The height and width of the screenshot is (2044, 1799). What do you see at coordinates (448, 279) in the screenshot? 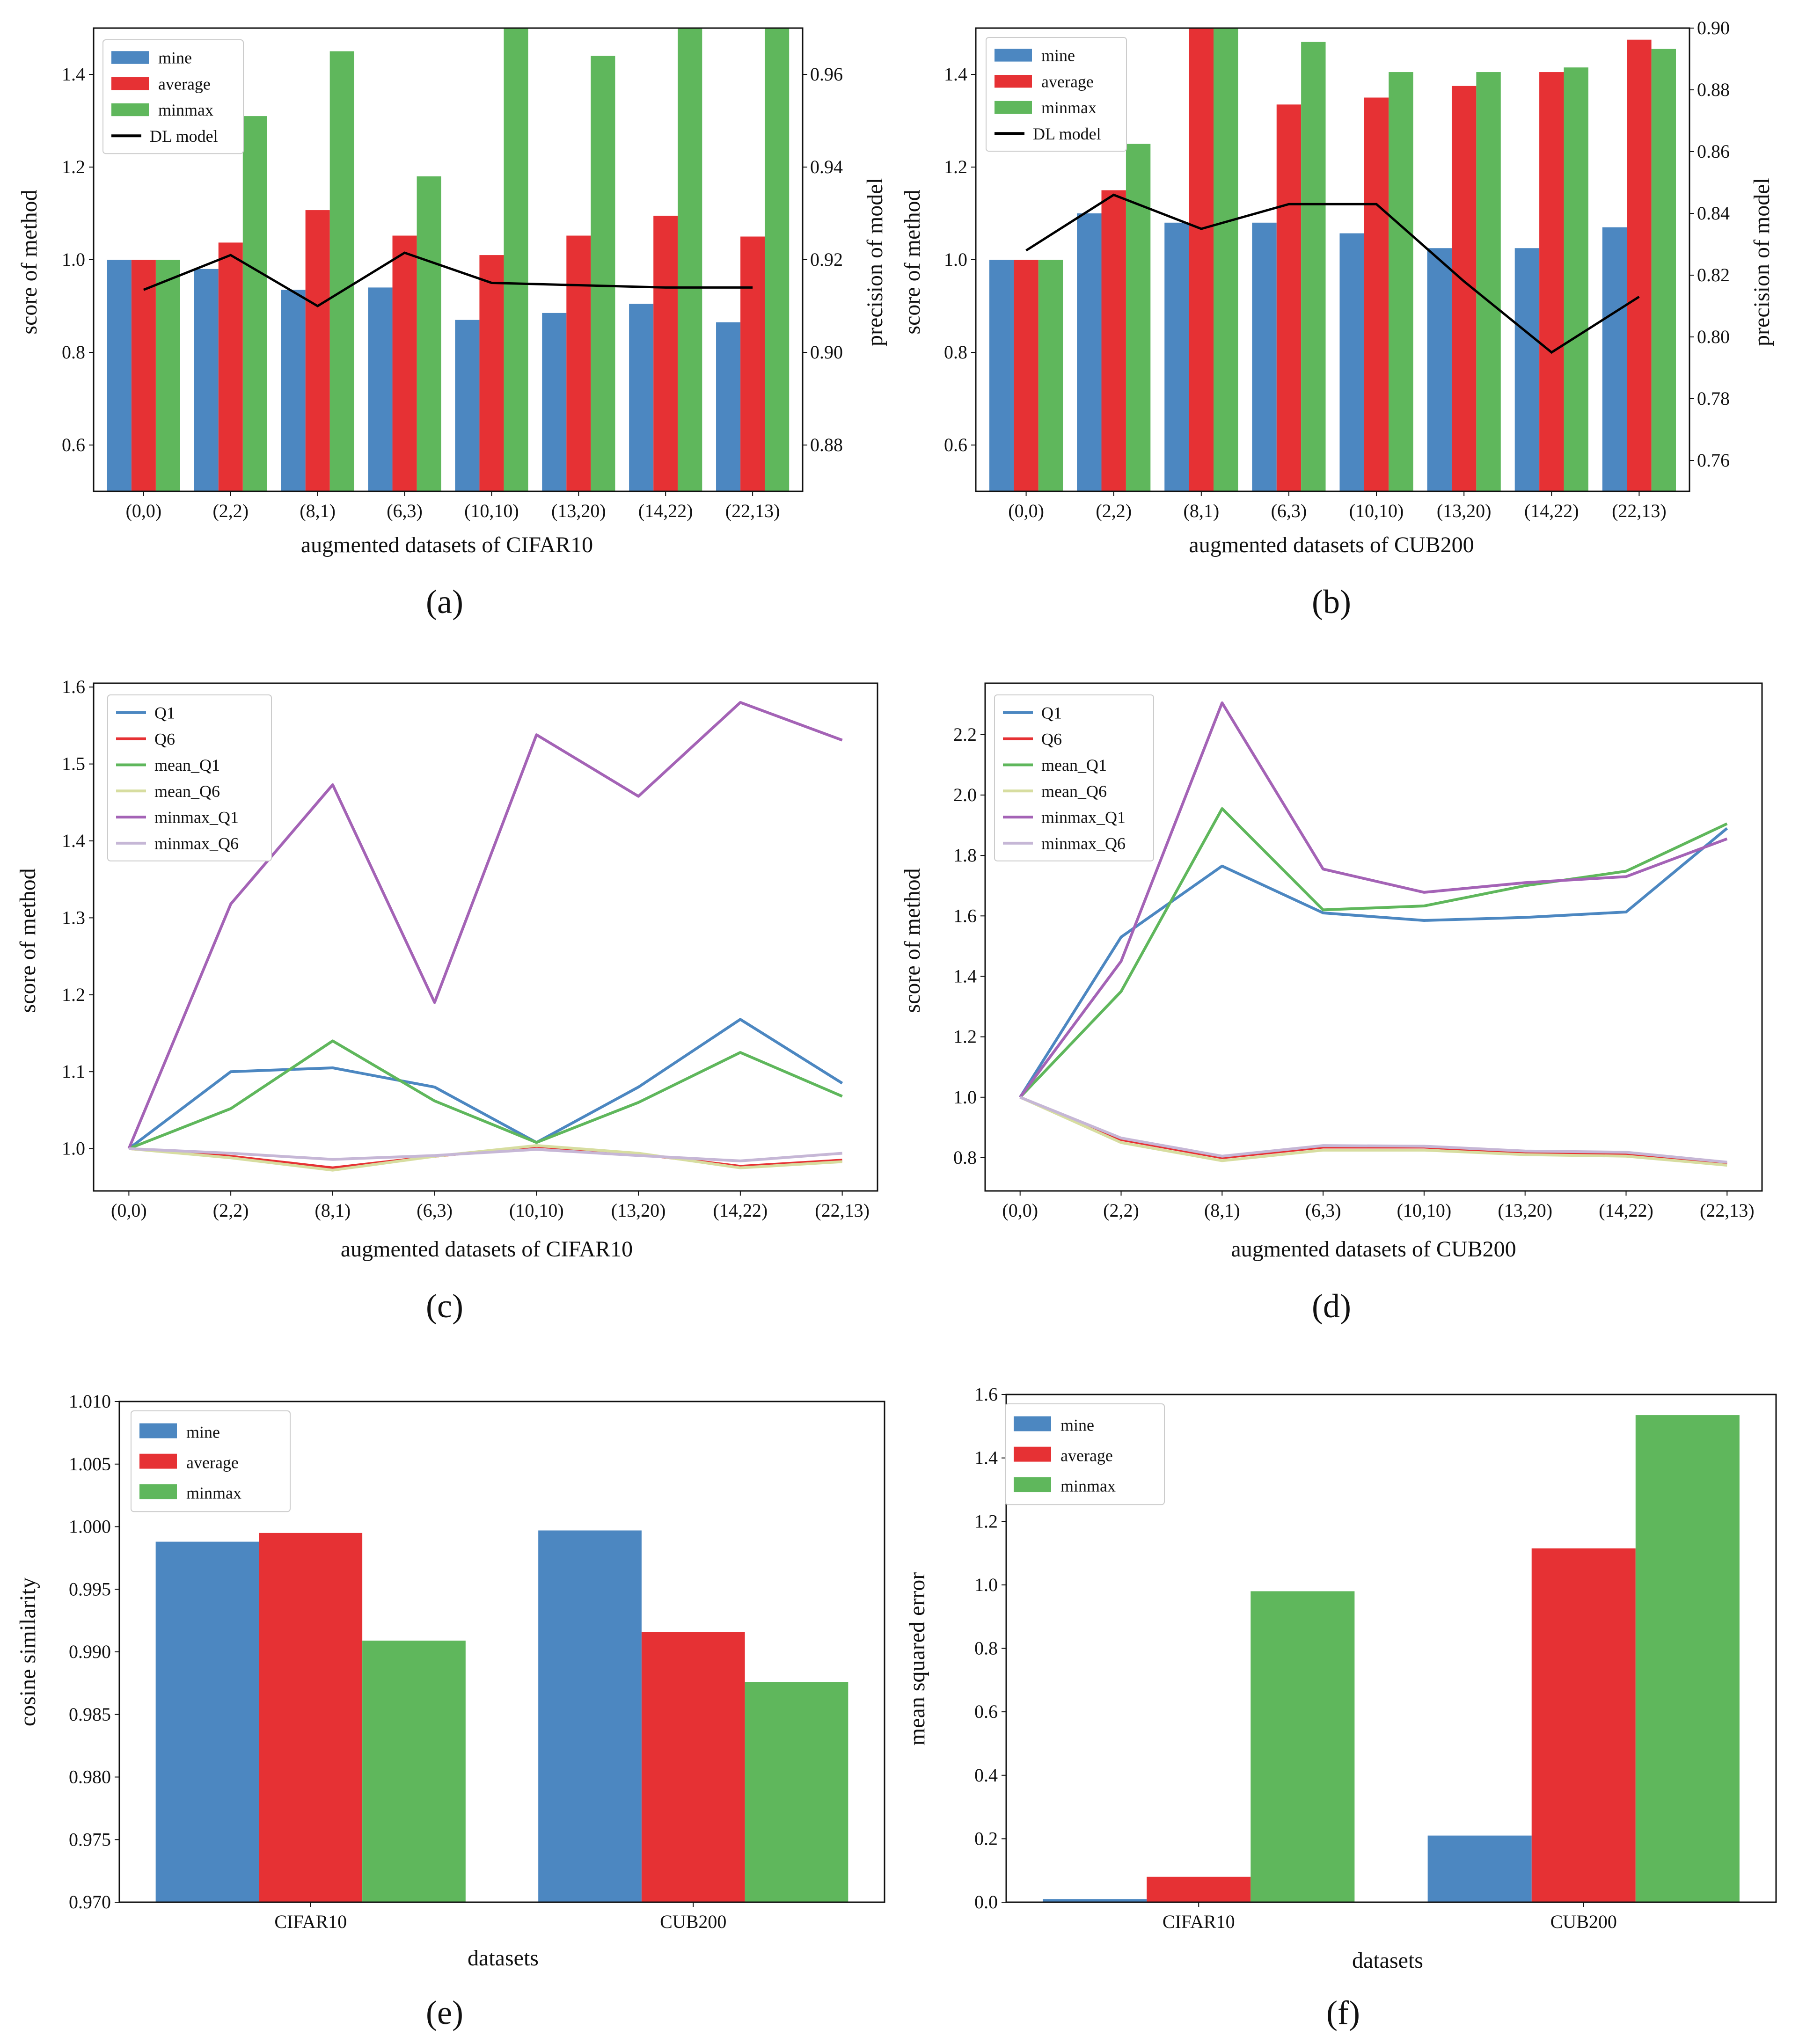
I see `line-a-dl-model` at bounding box center [448, 279].